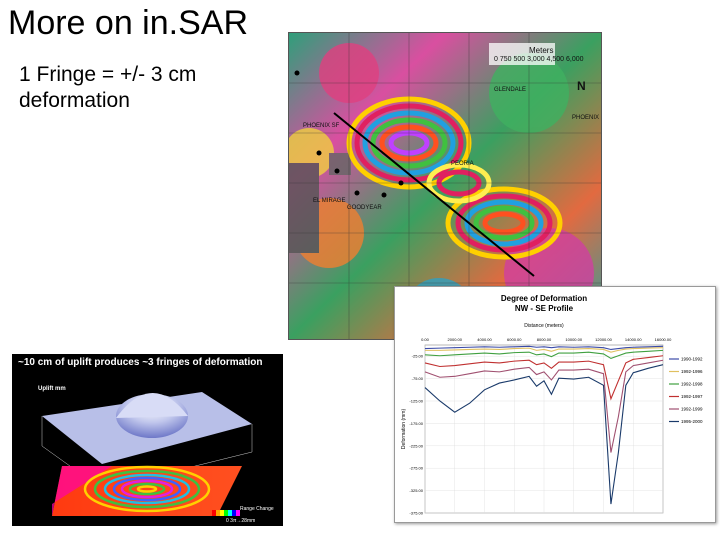  What do you see at coordinates (416, 490) in the screenshot?
I see `y-tick-label: -325.00` at bounding box center [416, 490].